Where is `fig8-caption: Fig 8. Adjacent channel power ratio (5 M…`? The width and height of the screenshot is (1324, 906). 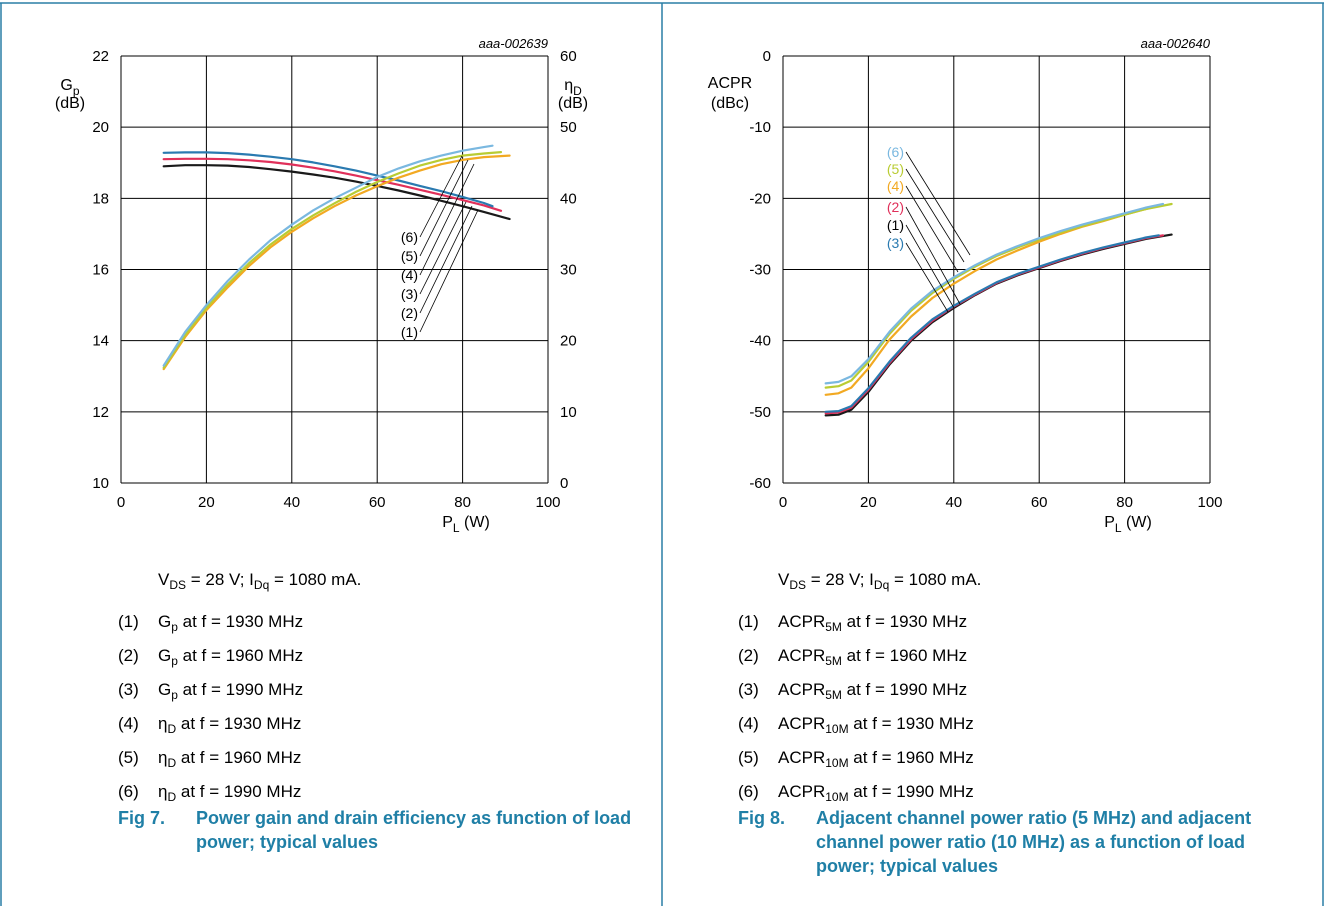
fig8-caption: Fig 8. Adjacent channel power ratio (5 M… is located at coordinates (1018, 842).